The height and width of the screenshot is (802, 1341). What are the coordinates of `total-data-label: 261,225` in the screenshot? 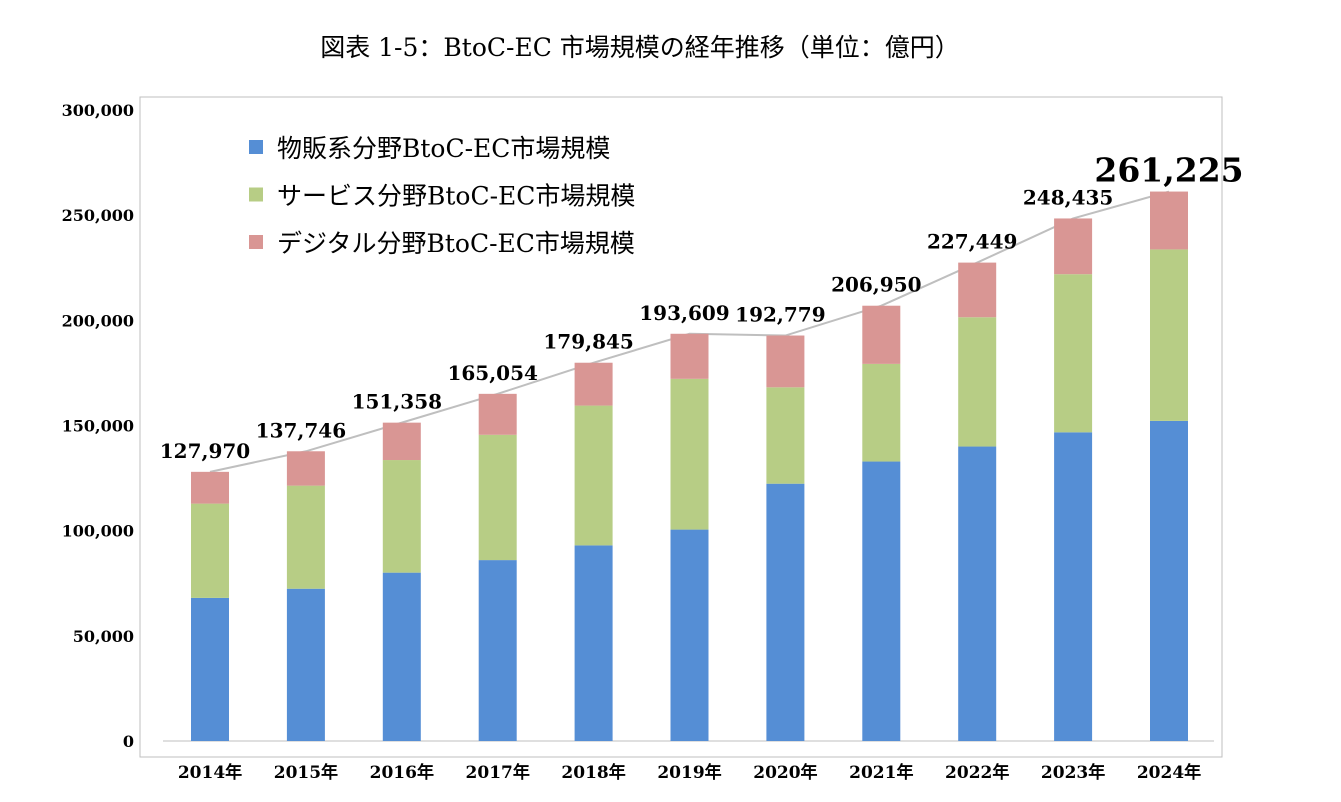 It's located at (1168, 170).